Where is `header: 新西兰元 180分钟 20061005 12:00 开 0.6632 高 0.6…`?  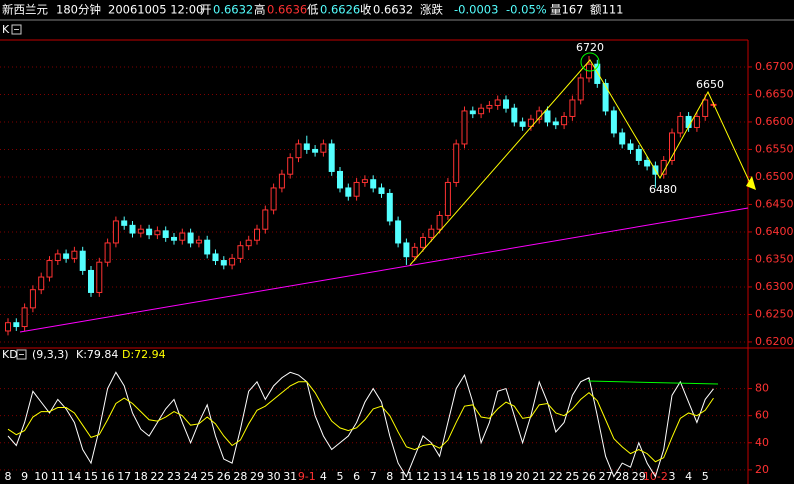
header: 新西兰元 180分钟 20061005 12:00 开 0.6632 高 0.6… is located at coordinates (312, 10).